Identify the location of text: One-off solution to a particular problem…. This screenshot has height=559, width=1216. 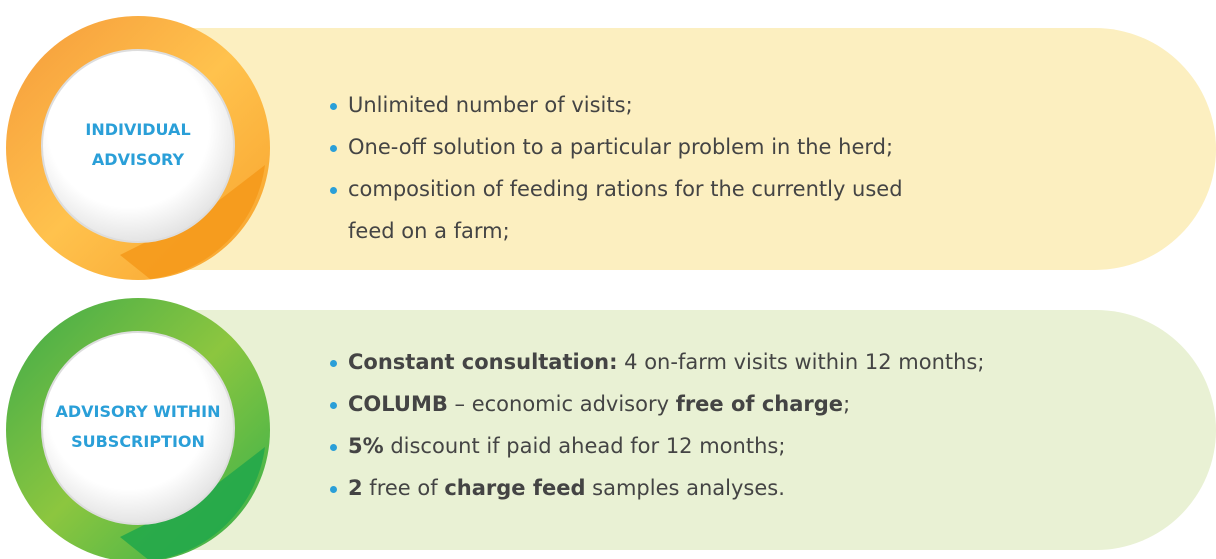
(621, 147).